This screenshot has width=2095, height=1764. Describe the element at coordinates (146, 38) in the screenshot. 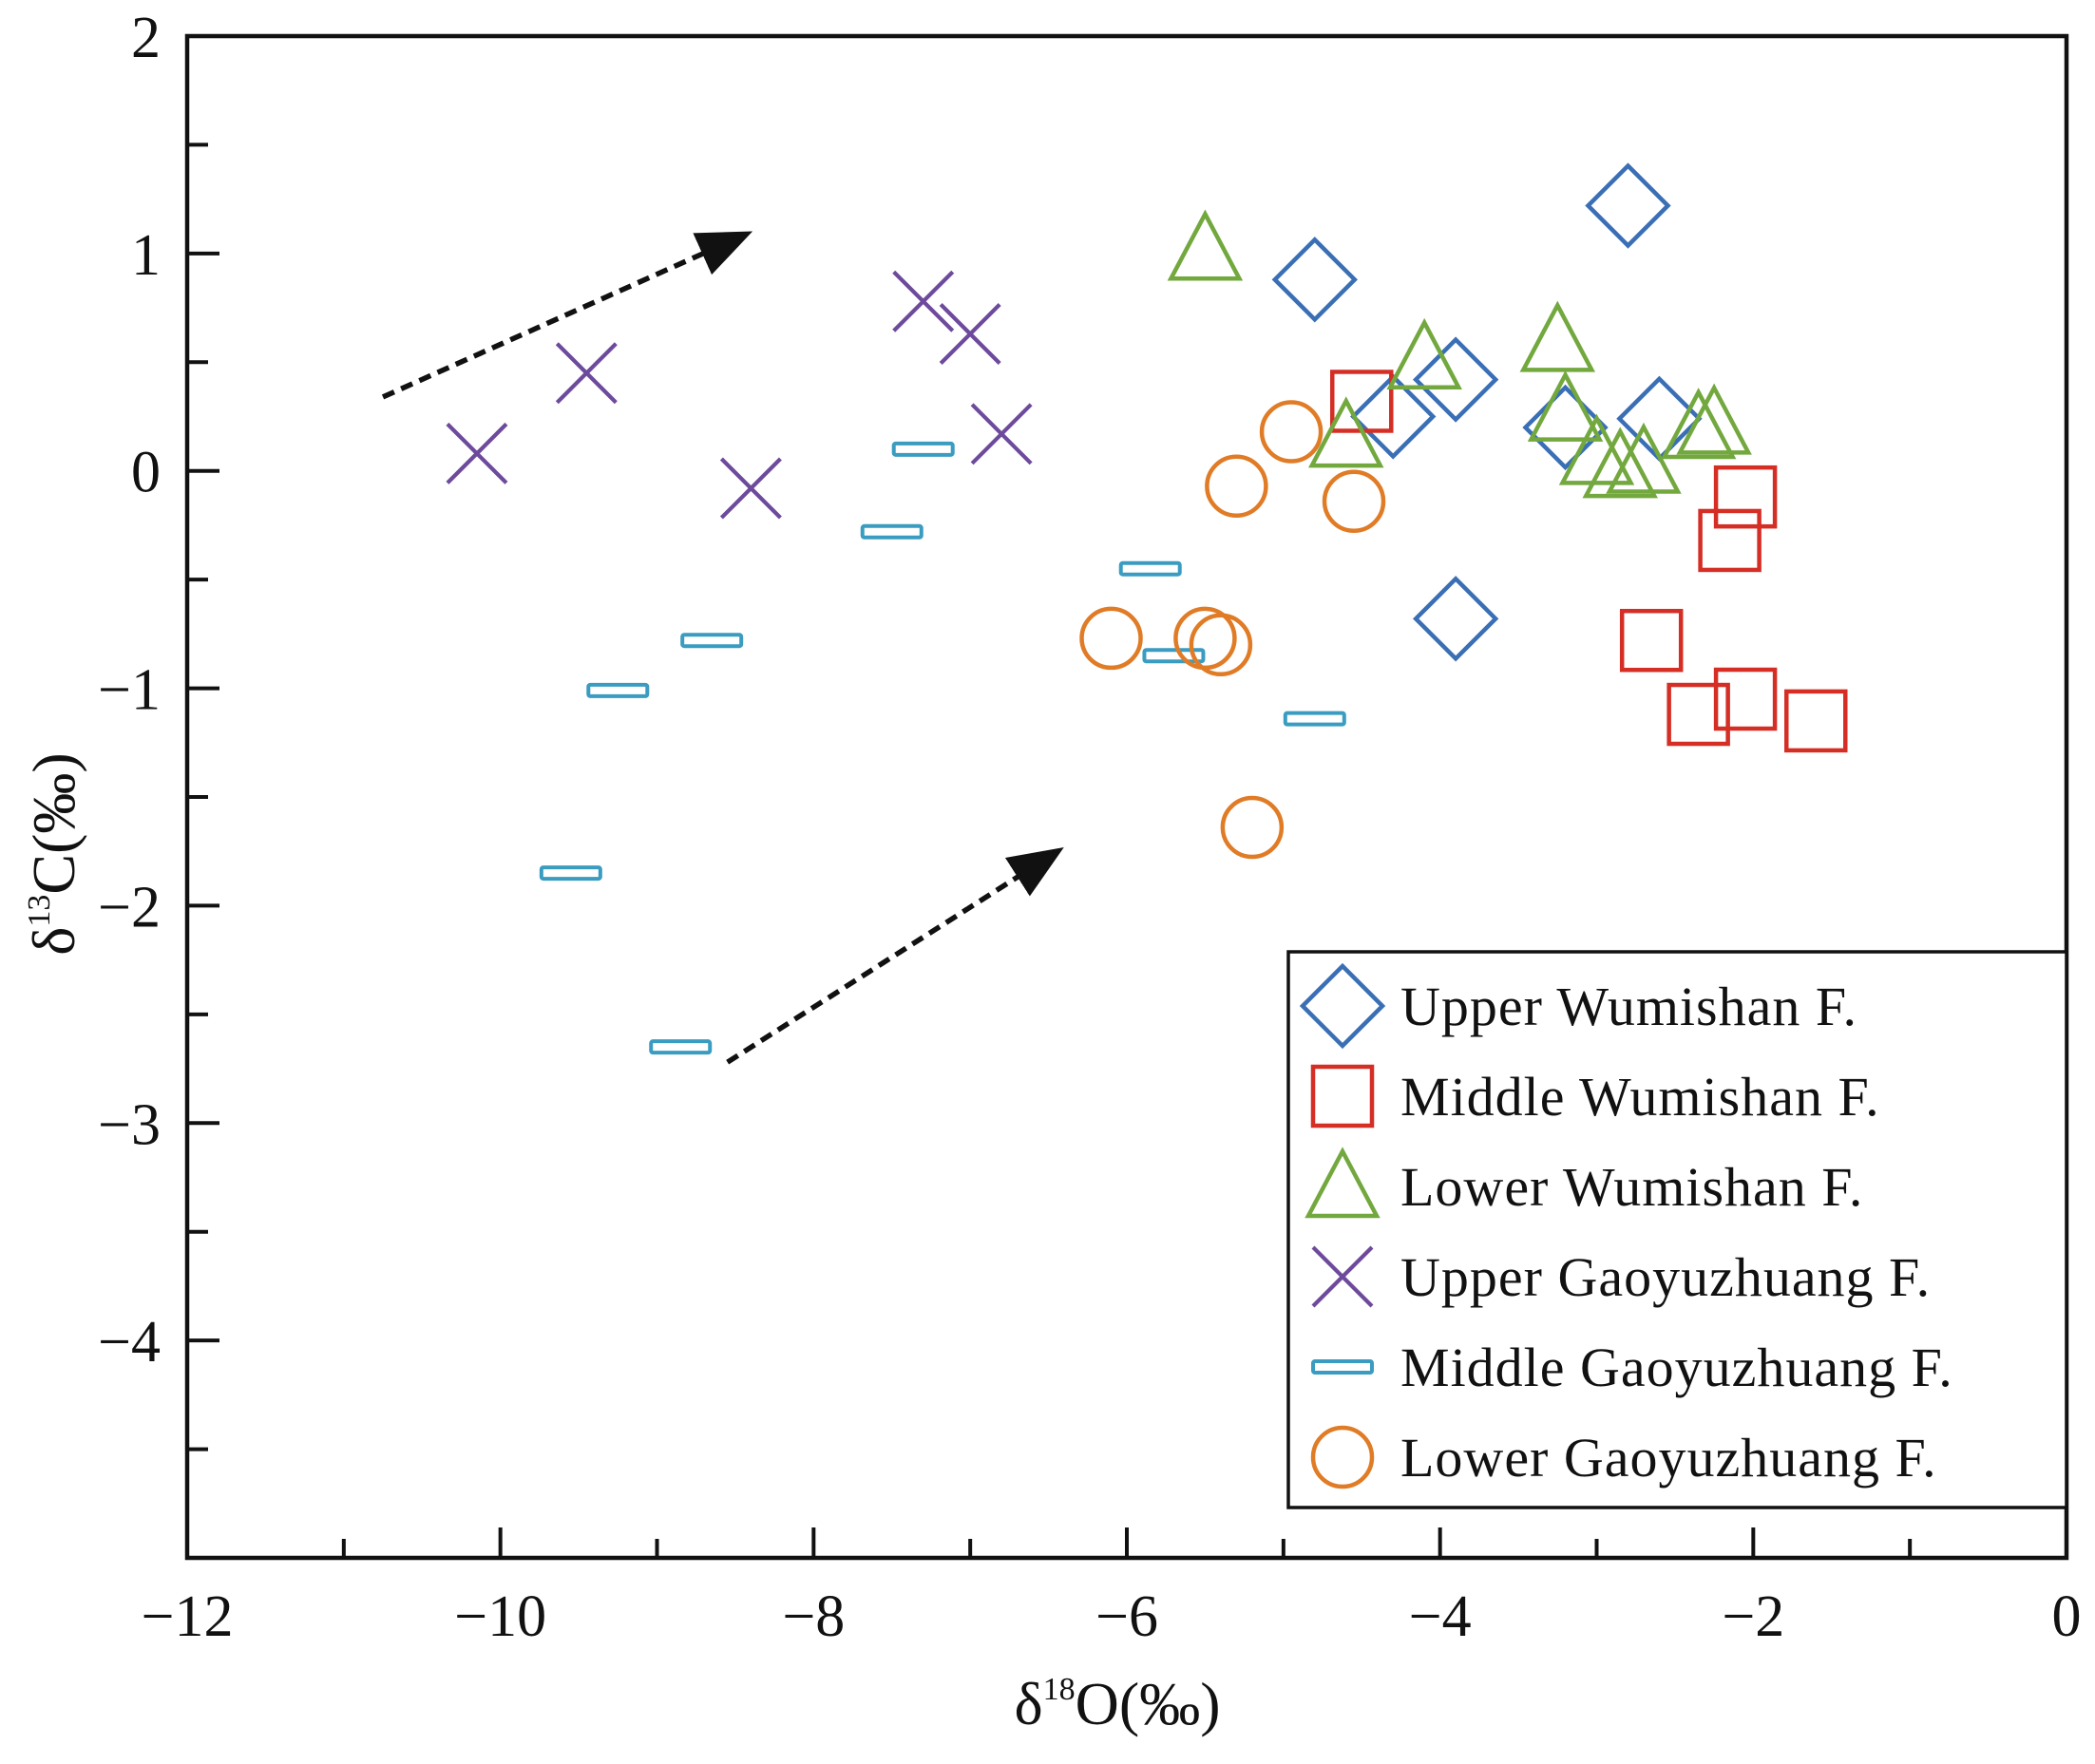

I see `y-tick-label: 2` at that location.